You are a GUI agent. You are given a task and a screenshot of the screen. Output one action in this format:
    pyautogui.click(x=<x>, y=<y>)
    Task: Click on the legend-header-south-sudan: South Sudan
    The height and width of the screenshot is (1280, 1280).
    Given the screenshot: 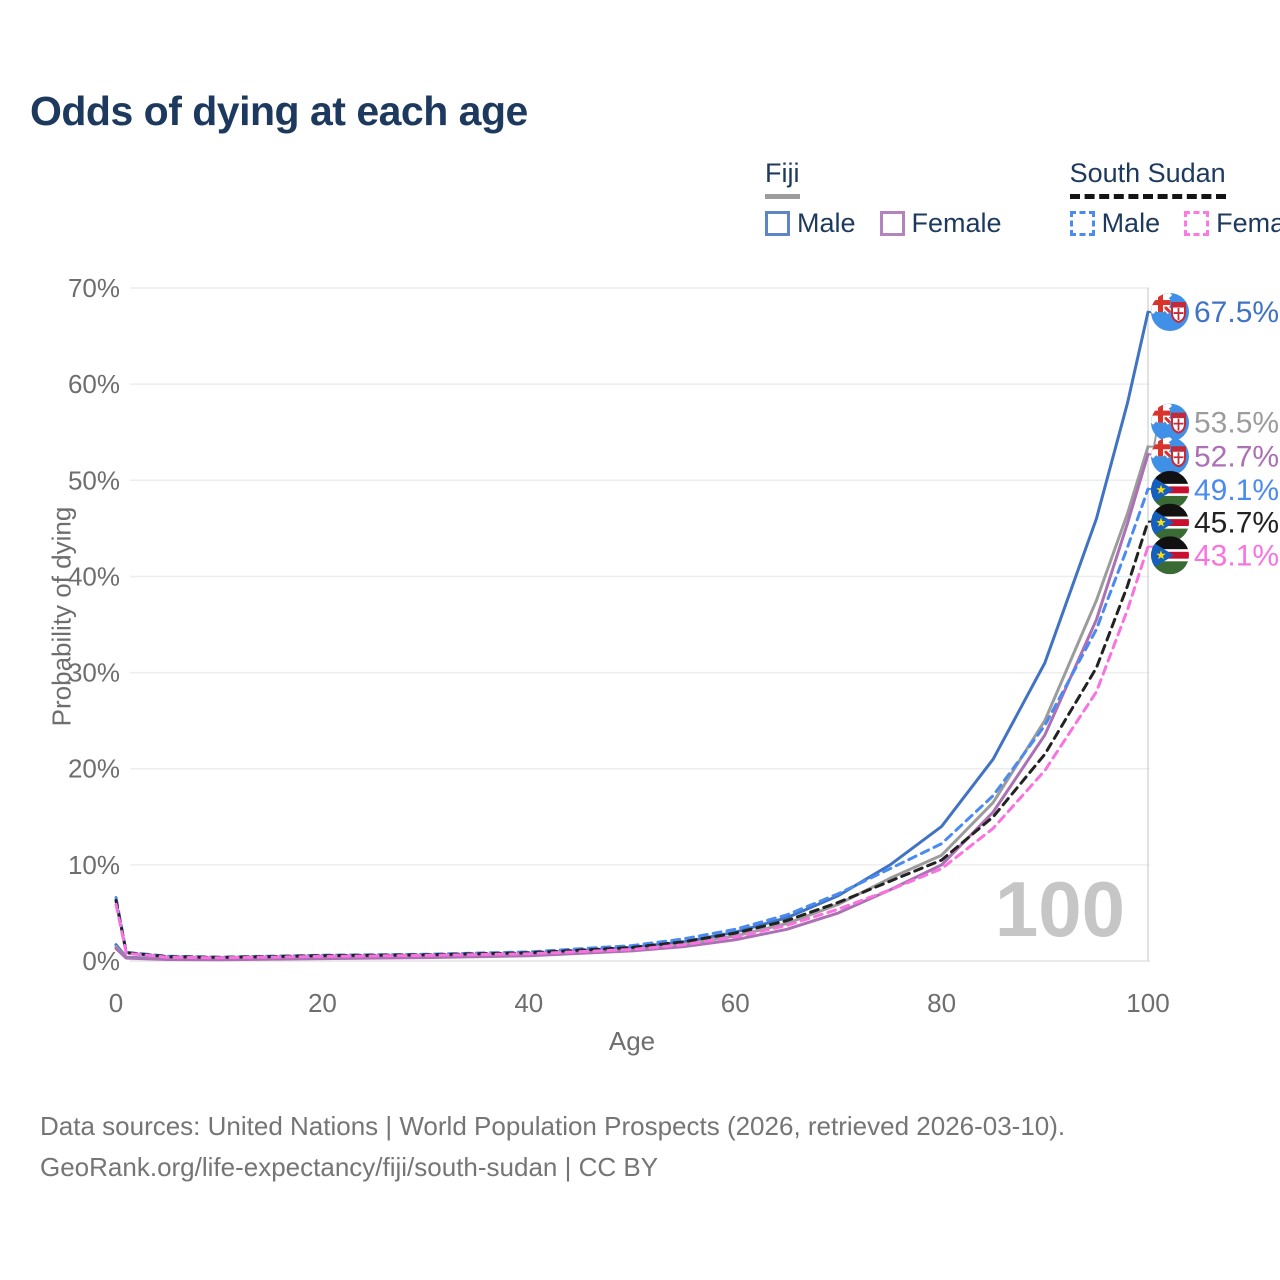 What is the action you would take?
    pyautogui.click(x=1147, y=178)
    